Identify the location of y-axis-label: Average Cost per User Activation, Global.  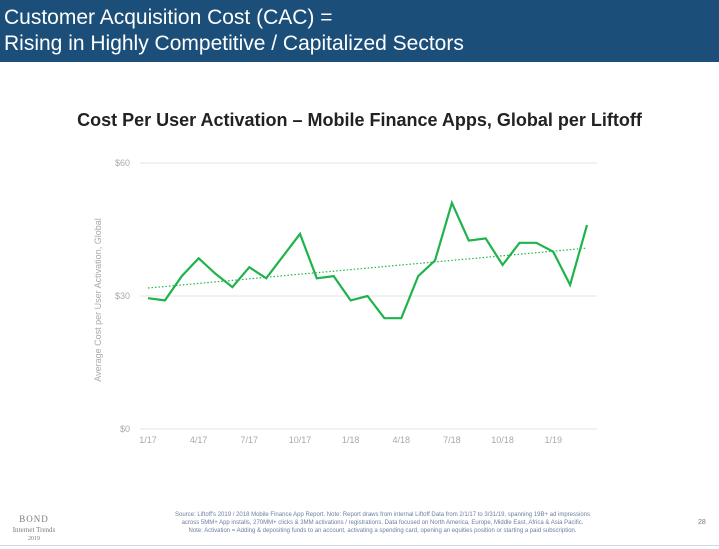
(98, 299).